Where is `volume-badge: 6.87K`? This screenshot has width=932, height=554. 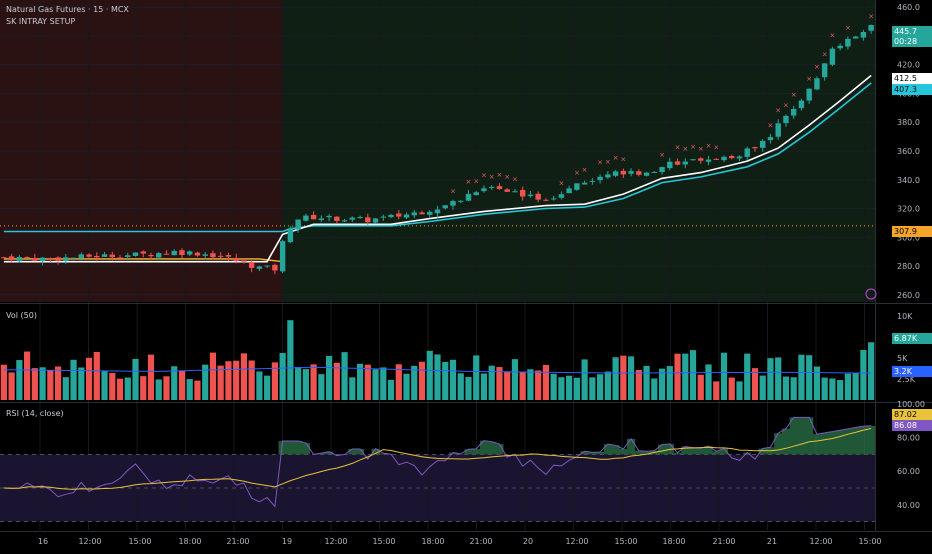 volume-badge: 6.87K is located at coordinates (912, 338).